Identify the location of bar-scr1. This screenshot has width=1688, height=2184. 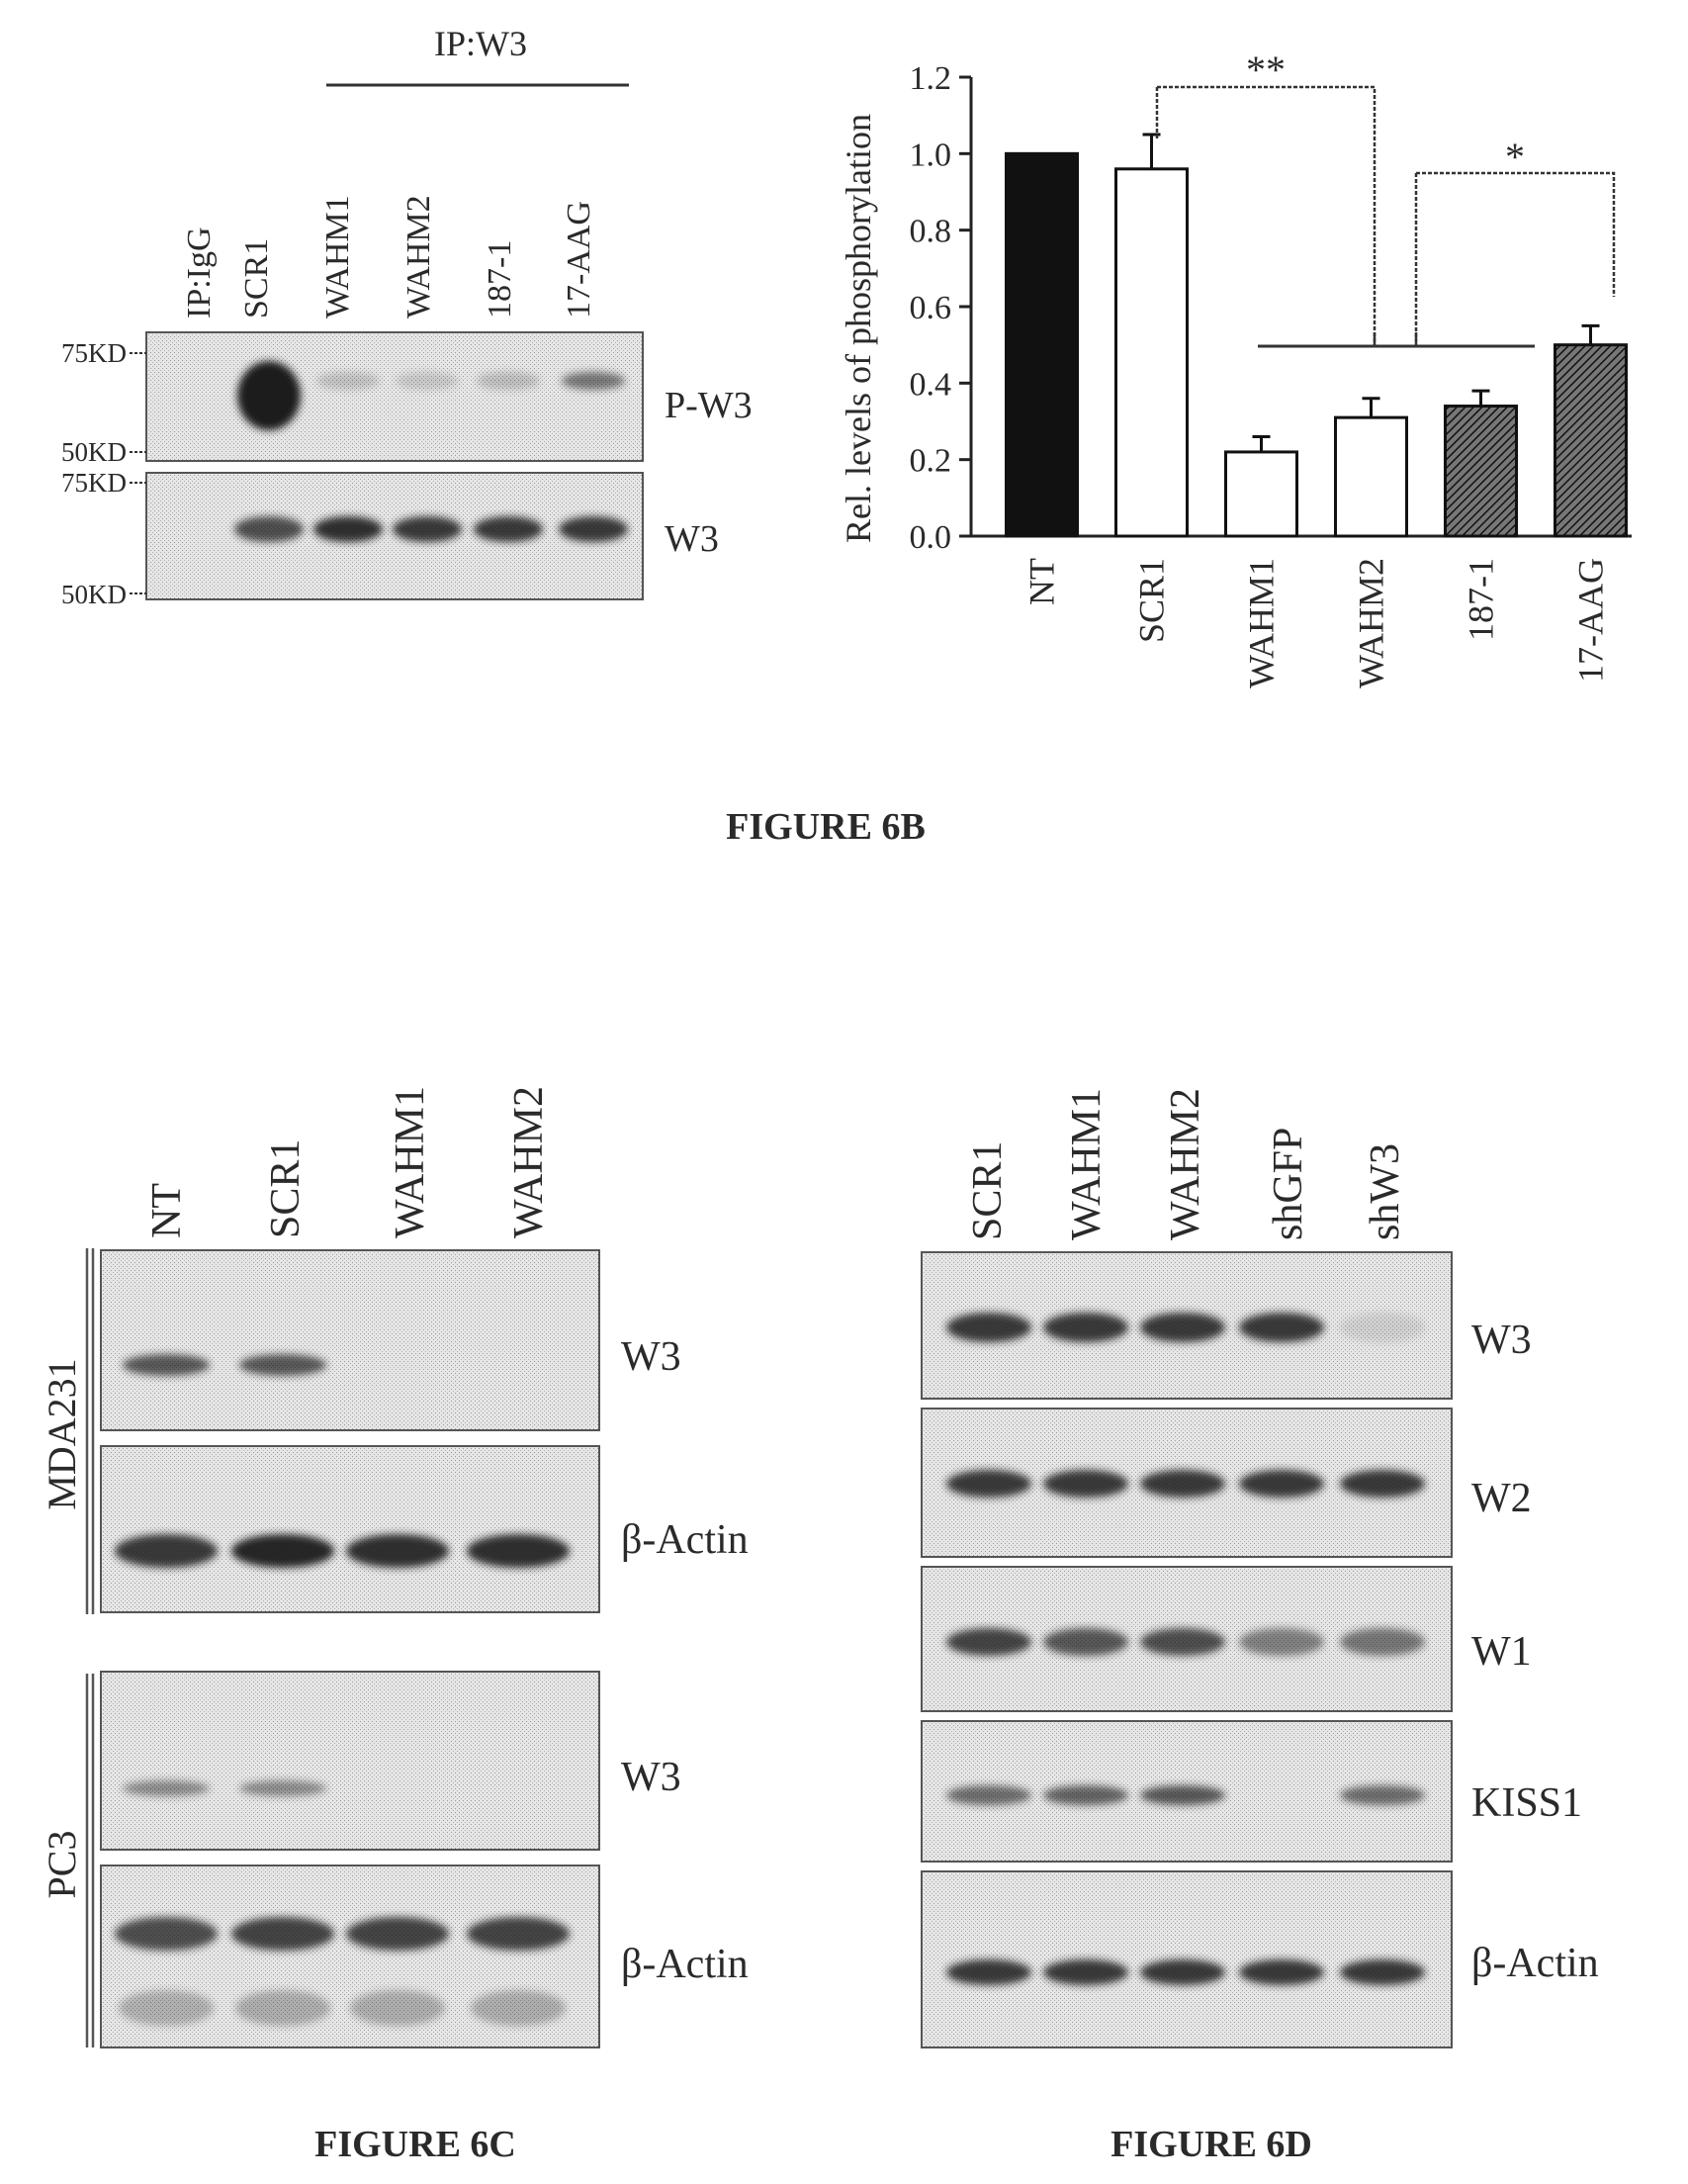
(1151, 352).